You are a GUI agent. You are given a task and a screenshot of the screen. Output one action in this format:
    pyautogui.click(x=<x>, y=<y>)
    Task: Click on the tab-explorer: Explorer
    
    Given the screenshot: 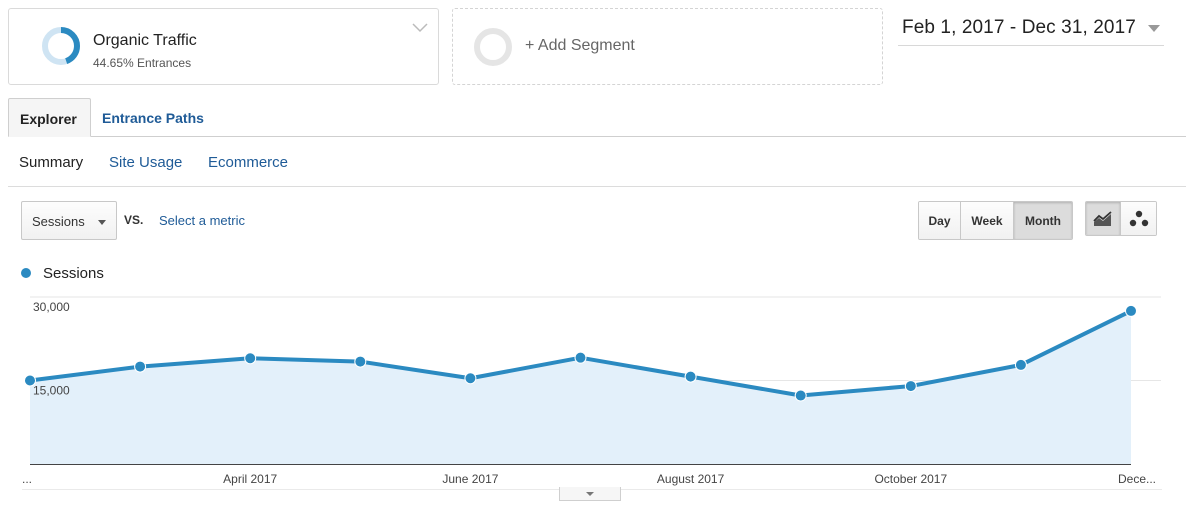 What is the action you would take?
    pyautogui.click(x=49, y=117)
    